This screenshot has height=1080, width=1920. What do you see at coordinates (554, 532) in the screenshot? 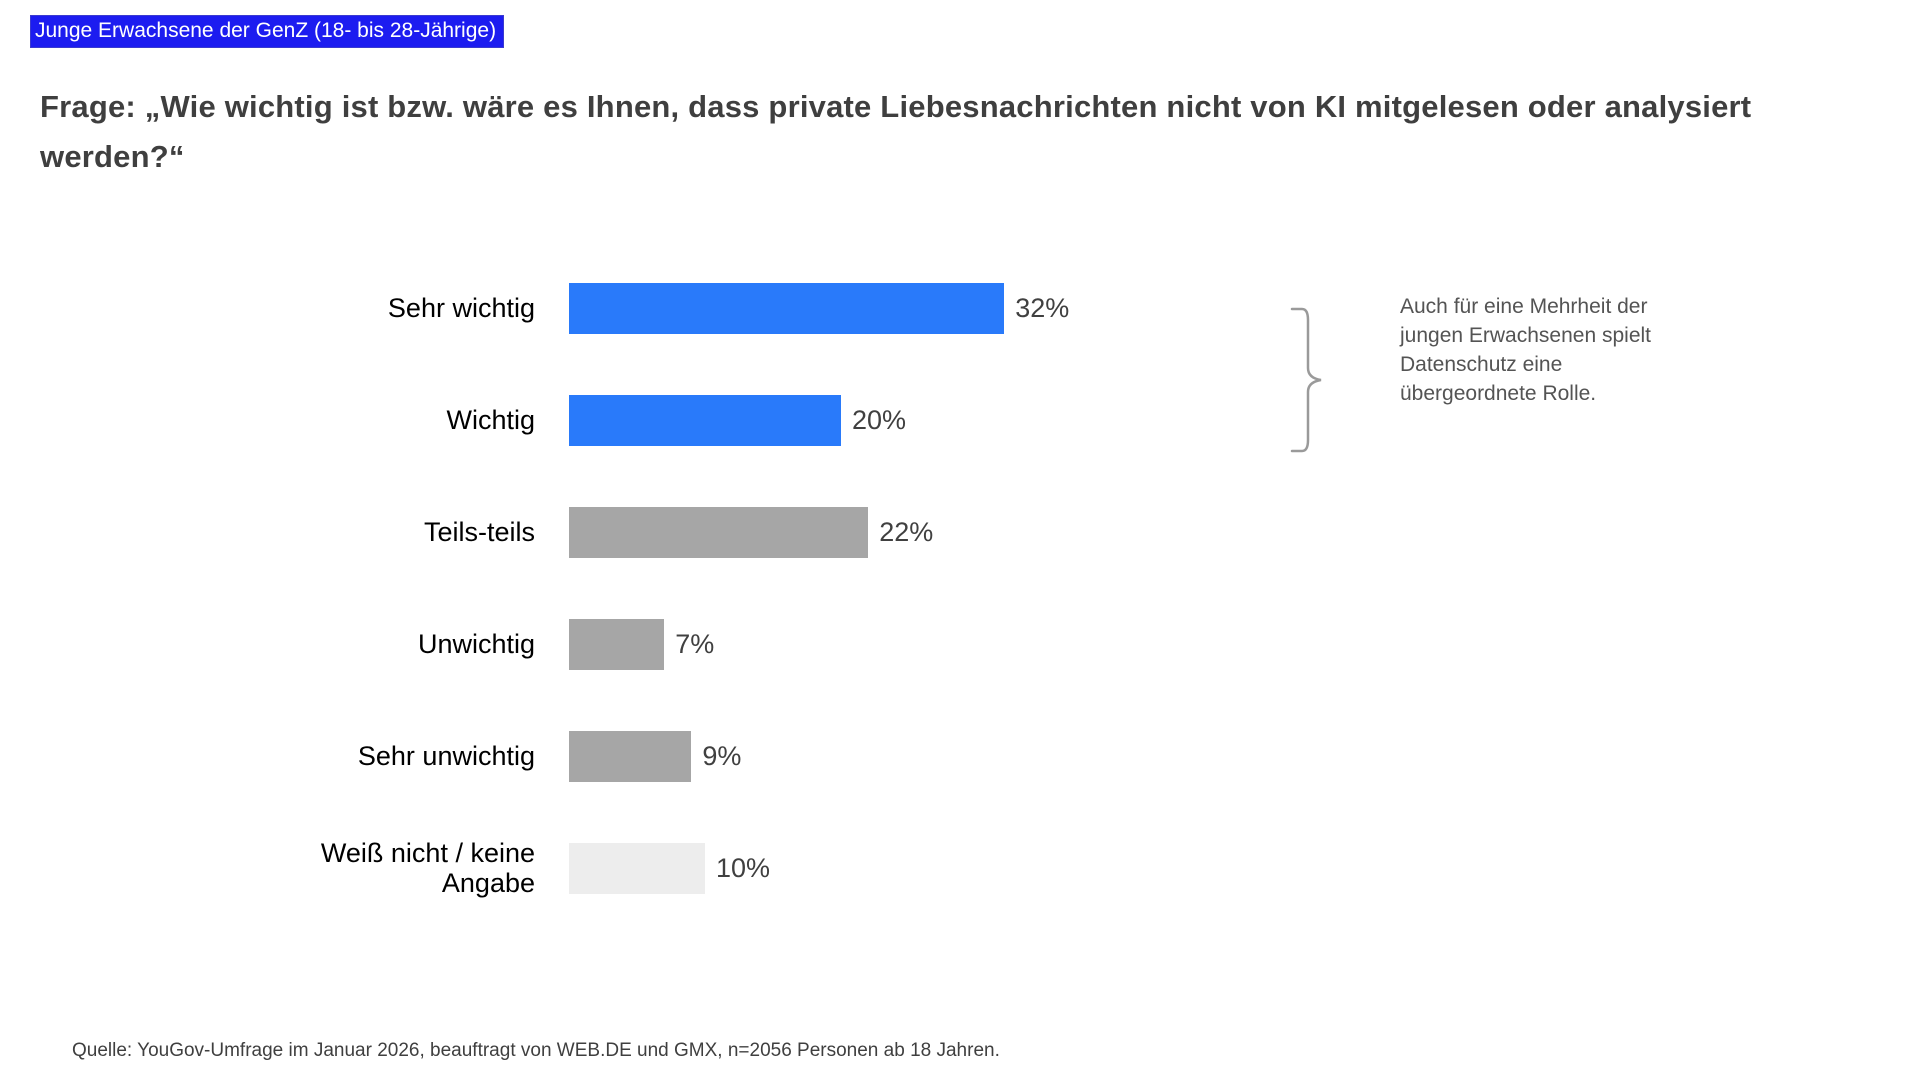
I see `chart-row: Teils-teils 22%` at bounding box center [554, 532].